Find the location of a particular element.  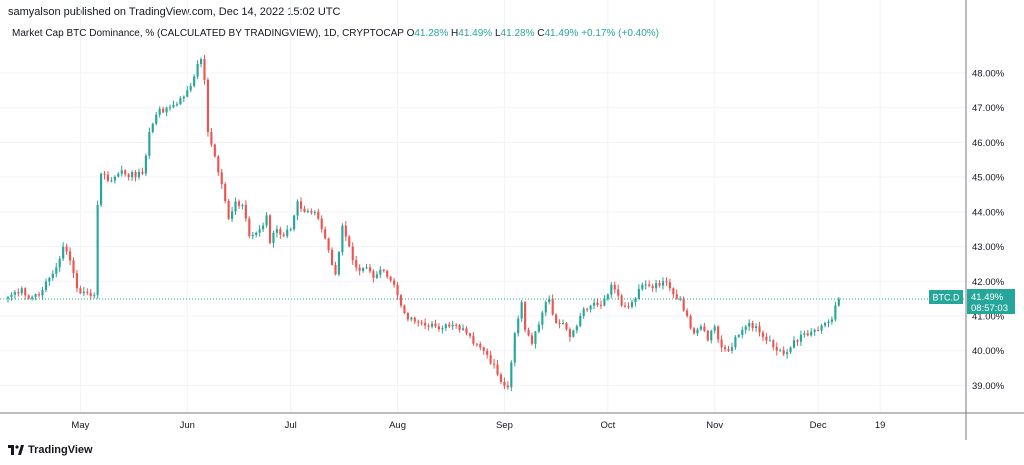

tradingview-logo: TradingView is located at coordinates (50, 450).